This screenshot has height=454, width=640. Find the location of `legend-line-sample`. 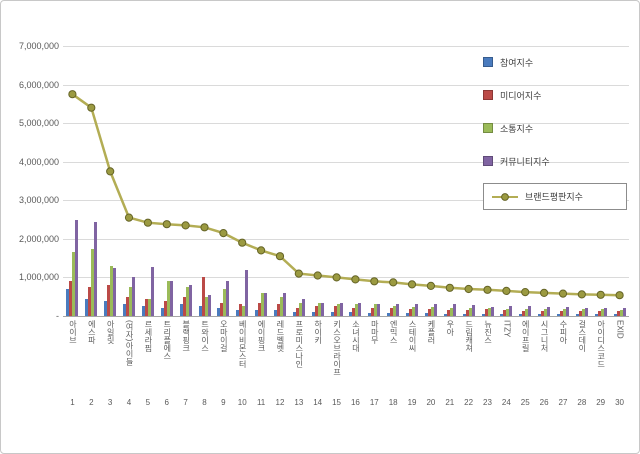

legend-line-sample is located at coordinates (505, 196).